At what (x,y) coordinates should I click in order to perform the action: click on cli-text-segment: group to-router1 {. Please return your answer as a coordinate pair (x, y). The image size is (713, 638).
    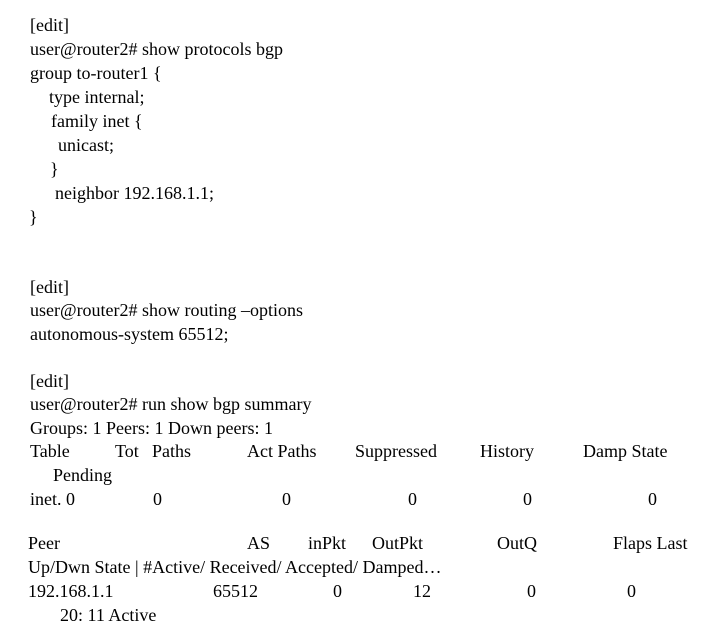
    Looking at the image, I should click on (96, 73).